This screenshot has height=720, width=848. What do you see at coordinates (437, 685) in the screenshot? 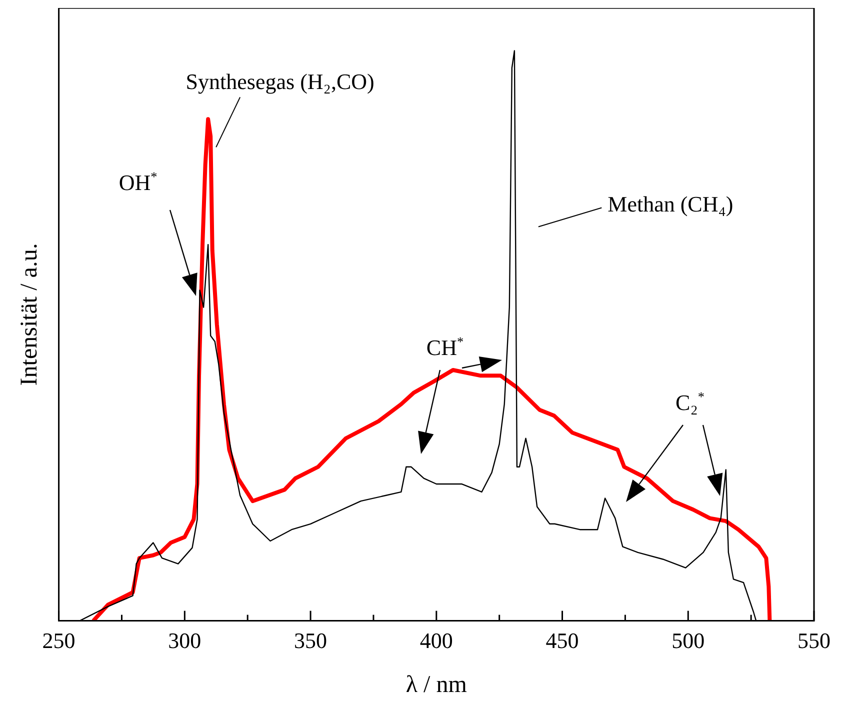
I see `x-axis-title: λ / nm` at bounding box center [437, 685].